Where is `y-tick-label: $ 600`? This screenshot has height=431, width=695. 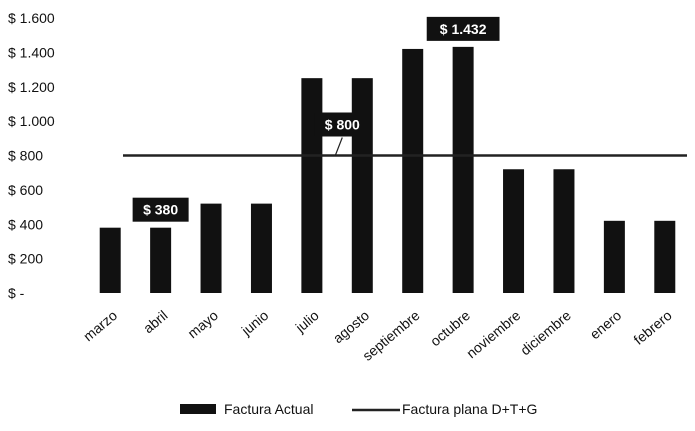
y-tick-label: $ 600 is located at coordinates (25, 190).